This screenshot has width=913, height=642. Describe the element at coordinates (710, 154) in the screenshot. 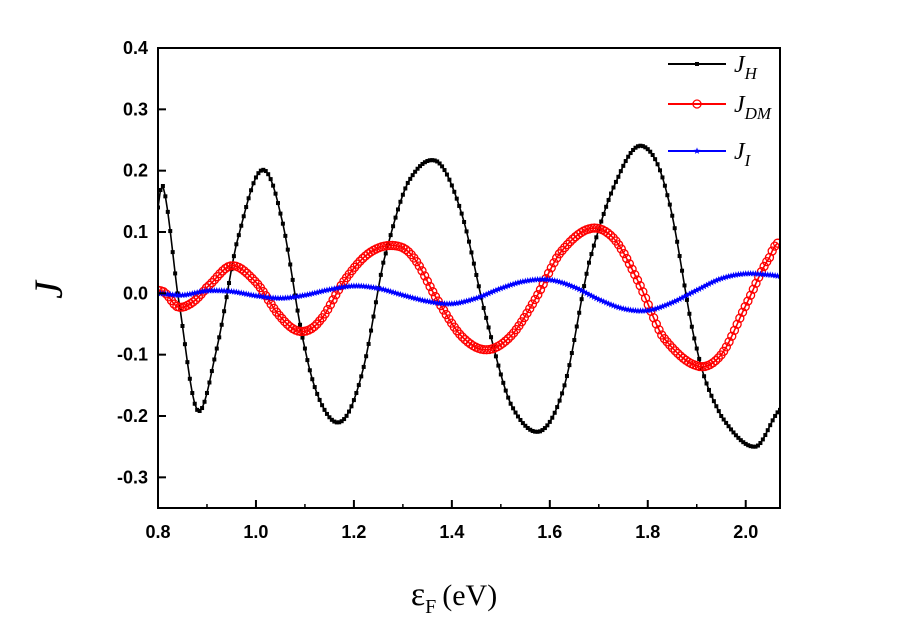

I see `legend-item-i: JI` at that location.